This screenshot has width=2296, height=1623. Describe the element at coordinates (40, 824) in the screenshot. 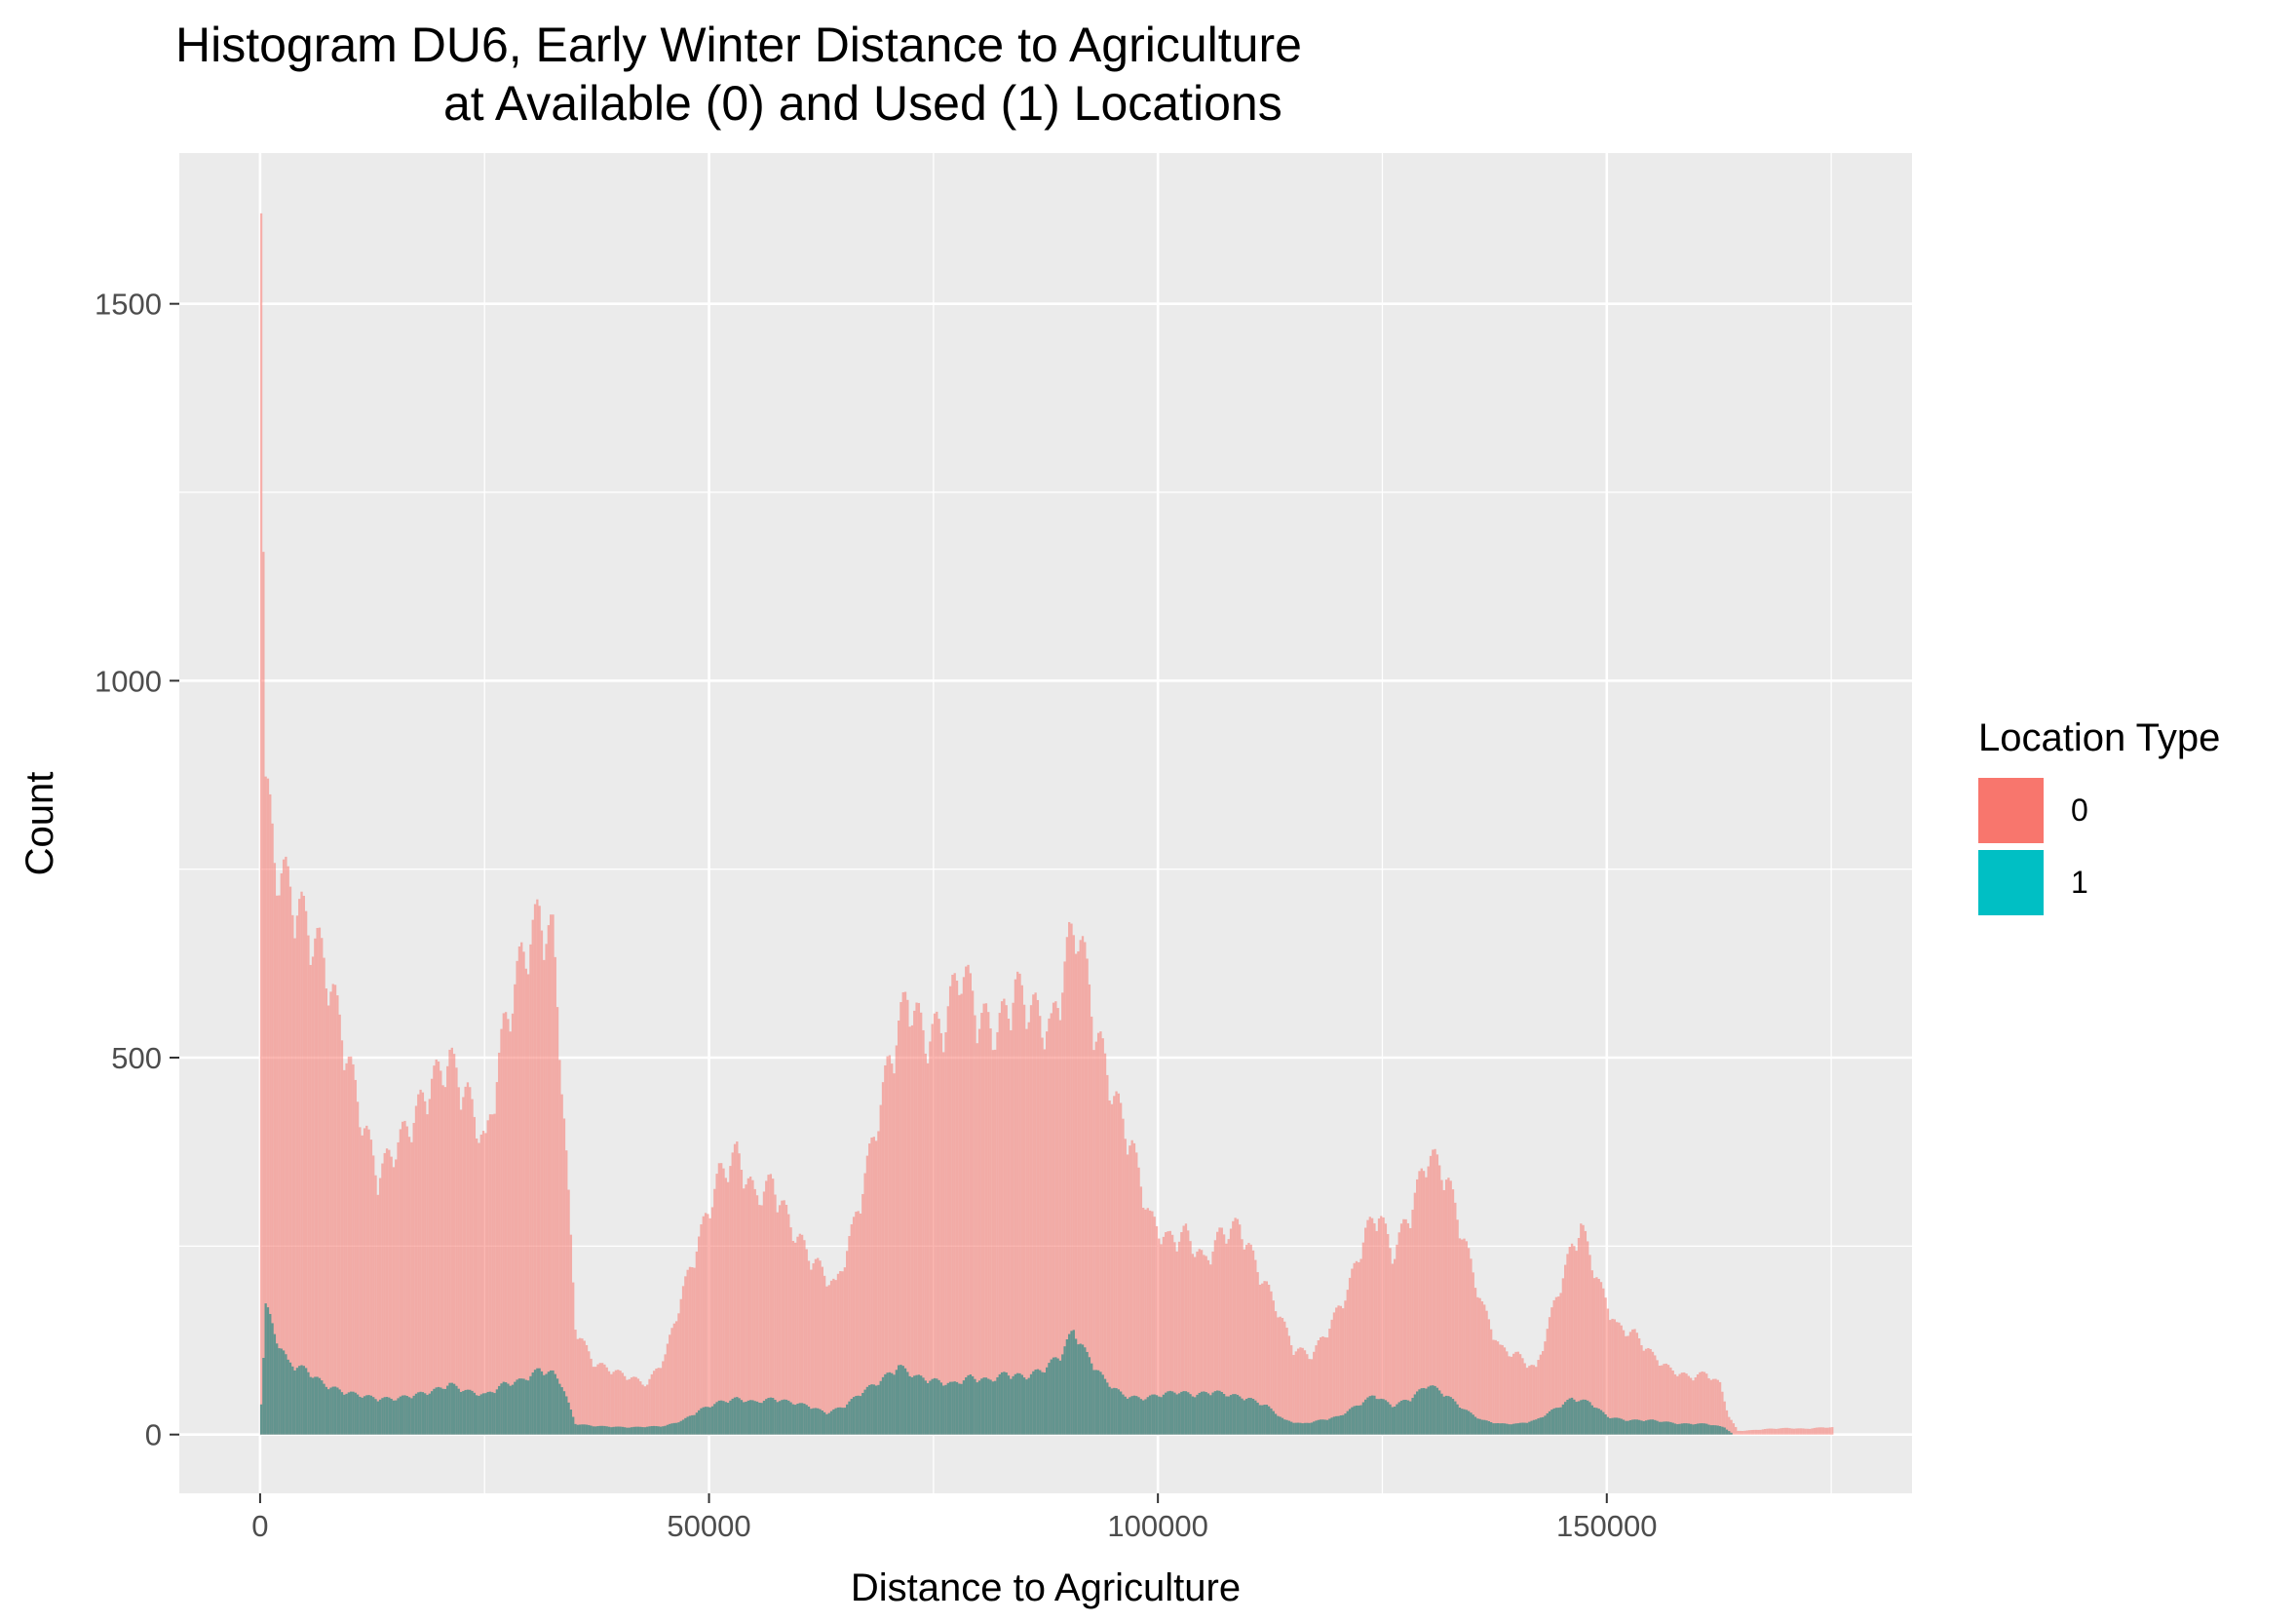

I see `y-axis-label: Count` at that location.